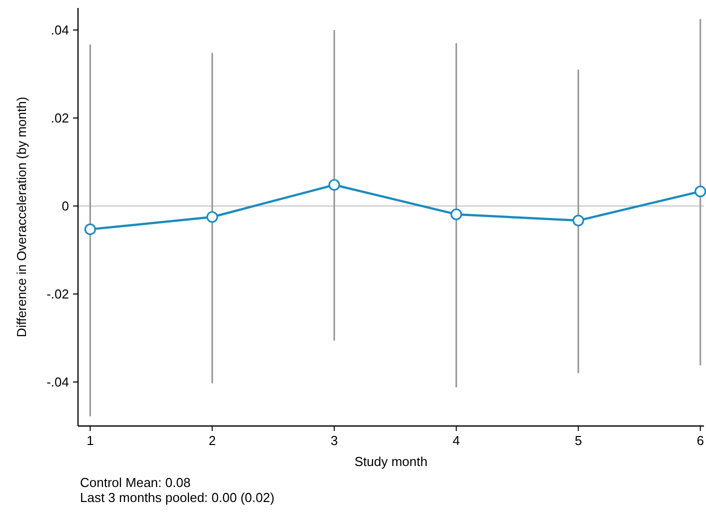 This screenshot has width=706, height=512. Describe the element at coordinates (135, 482) in the screenshot. I see `text: Control Mean: 0.08` at that location.